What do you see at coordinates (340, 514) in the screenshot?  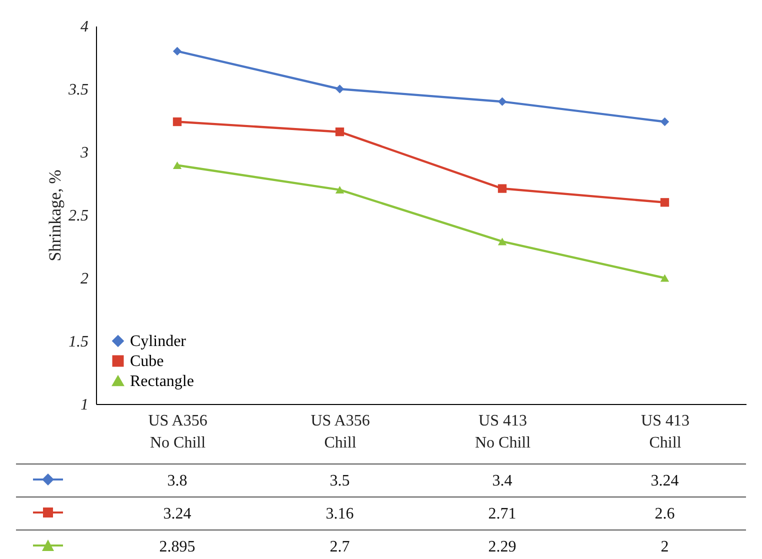 I see `data-label: 3.16` at bounding box center [340, 514].